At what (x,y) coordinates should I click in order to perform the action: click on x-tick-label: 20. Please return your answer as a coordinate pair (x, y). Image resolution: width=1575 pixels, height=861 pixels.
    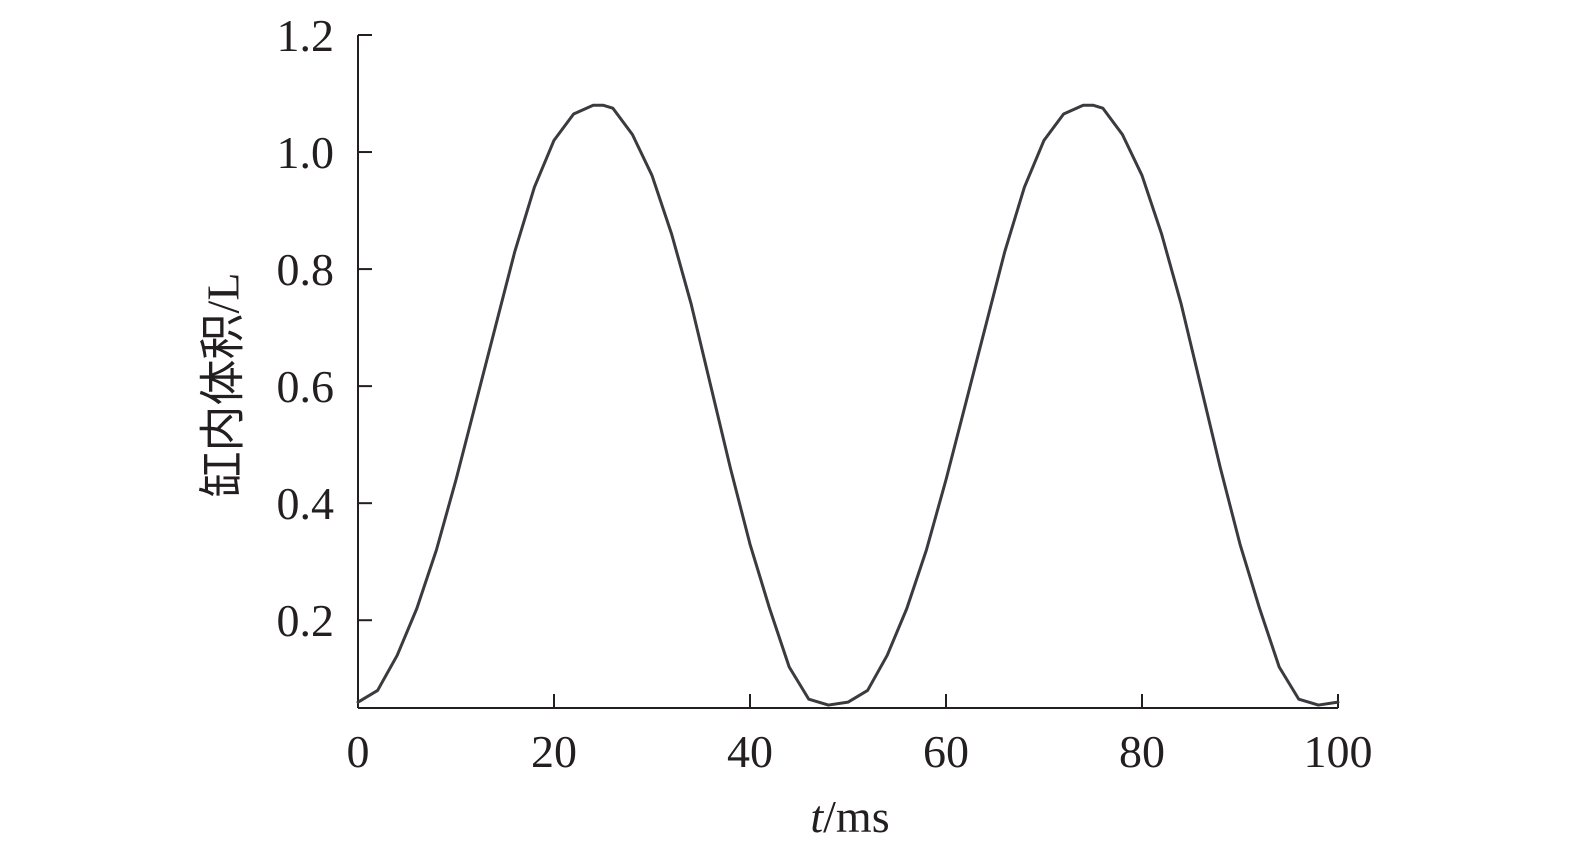
    Looking at the image, I should click on (554, 751).